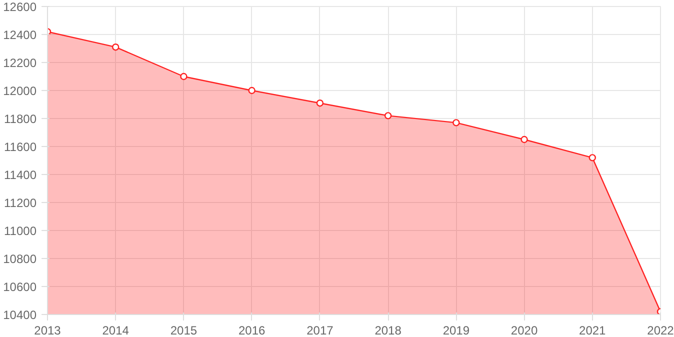  What do you see at coordinates (20, 231) in the screenshot?
I see `y-tick-label: 11000` at bounding box center [20, 231].